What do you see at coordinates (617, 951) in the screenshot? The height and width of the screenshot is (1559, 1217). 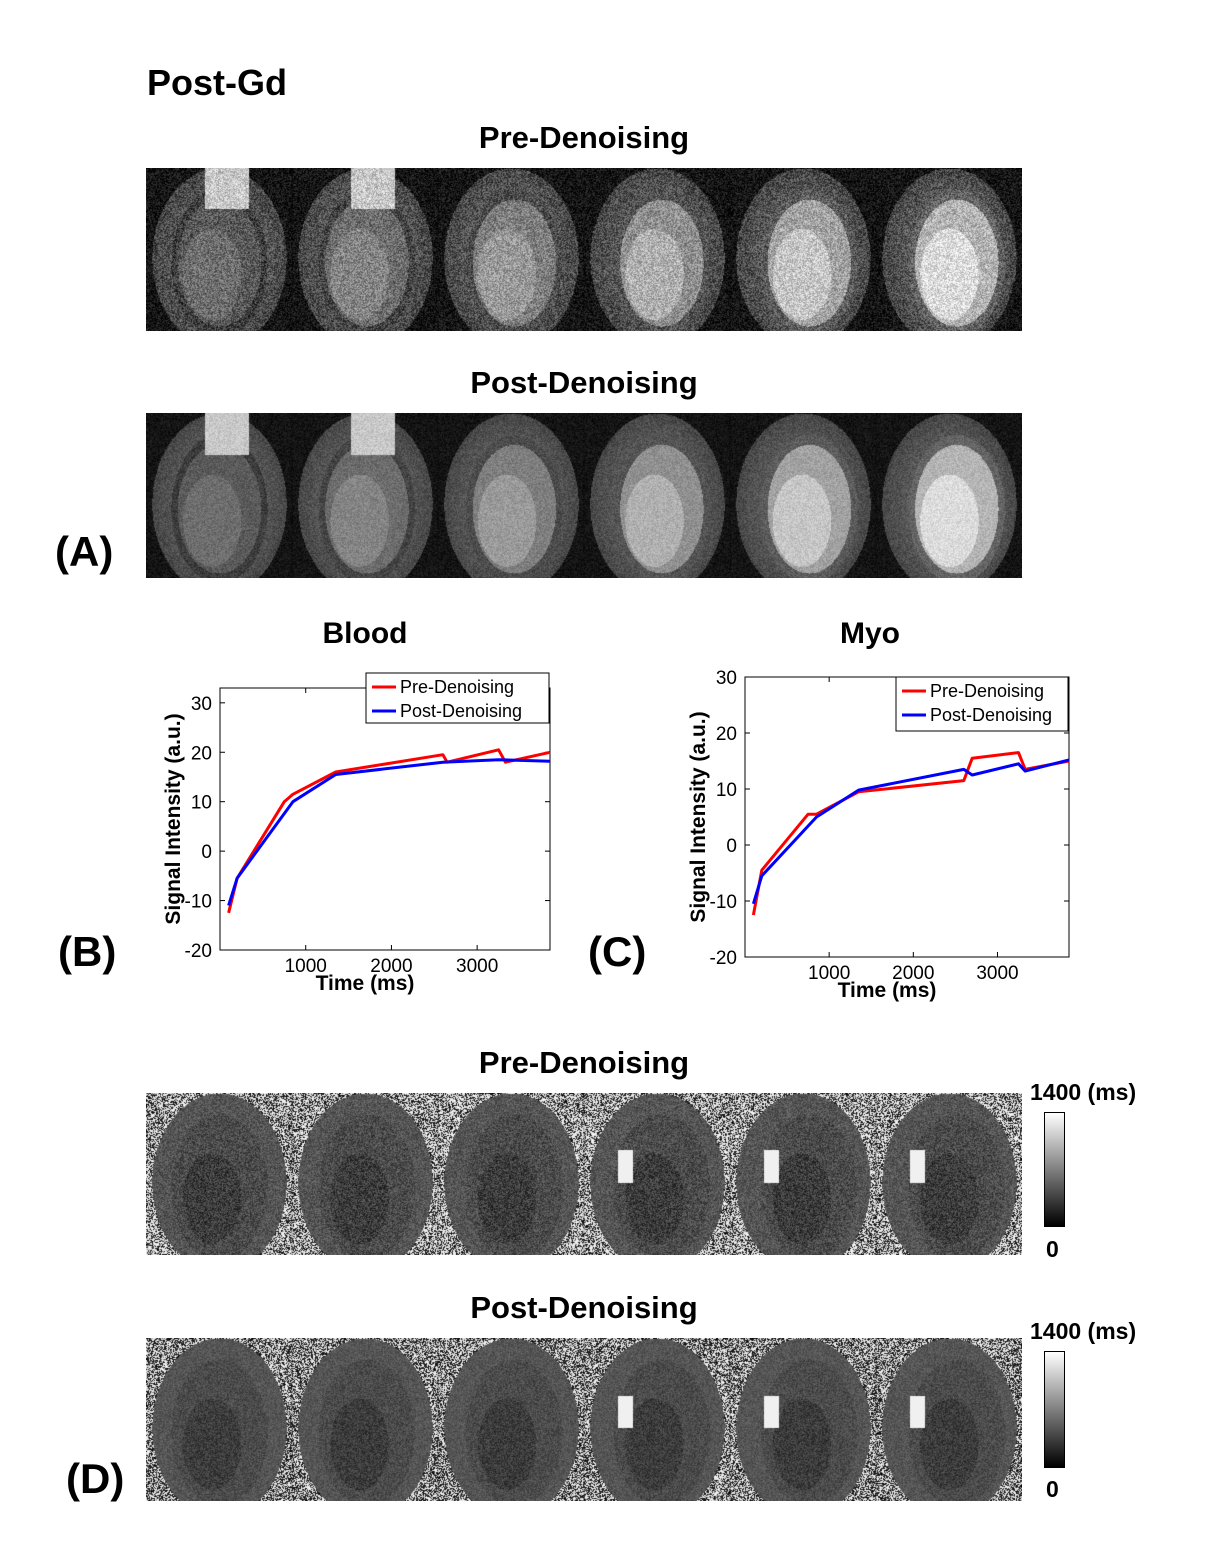 I see `panel-c-label: (C)` at bounding box center [617, 951].